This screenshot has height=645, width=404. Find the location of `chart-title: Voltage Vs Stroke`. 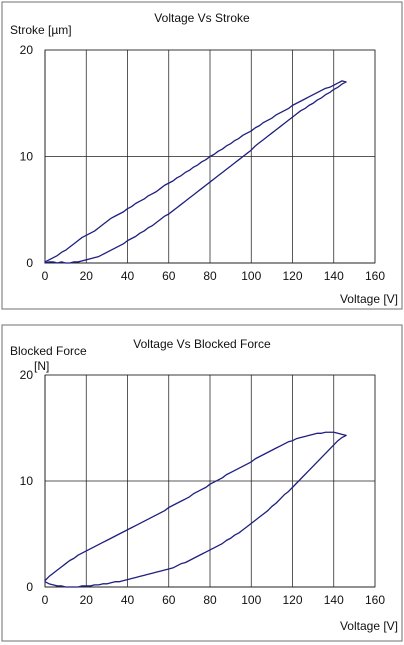

chart-title: Voltage Vs Stroke is located at coordinates (202, 18).